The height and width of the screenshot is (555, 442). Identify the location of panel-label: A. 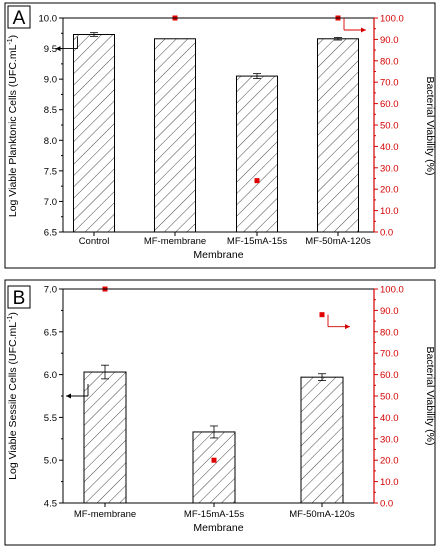
(19, 18).